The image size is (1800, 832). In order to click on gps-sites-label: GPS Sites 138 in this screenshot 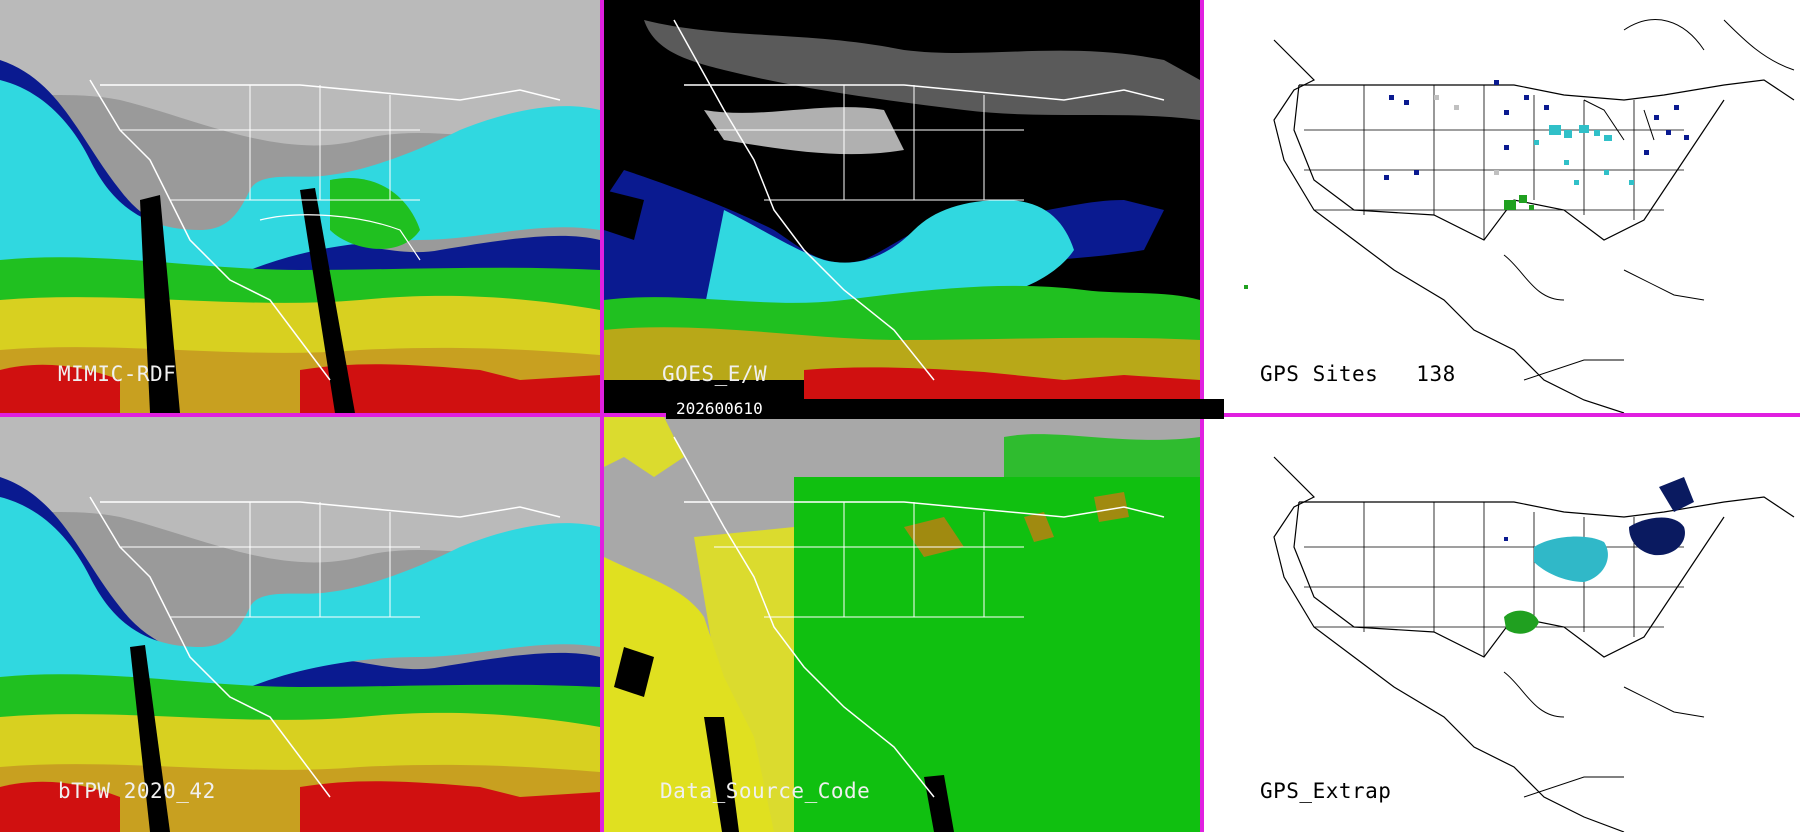, I will do `click(1358, 374)`.